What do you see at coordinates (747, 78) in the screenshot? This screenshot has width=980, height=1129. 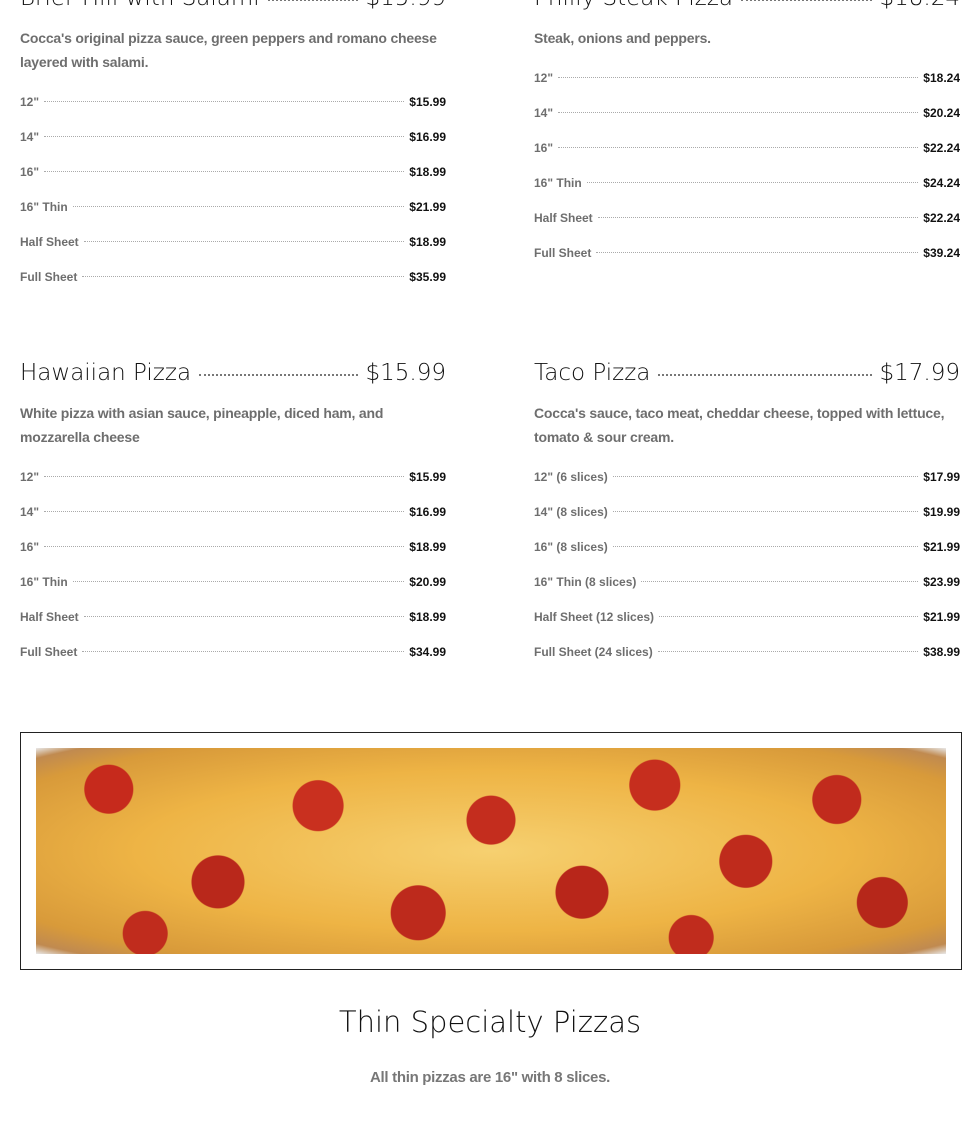 I see `size-price-row: 12" $18.24` at bounding box center [747, 78].